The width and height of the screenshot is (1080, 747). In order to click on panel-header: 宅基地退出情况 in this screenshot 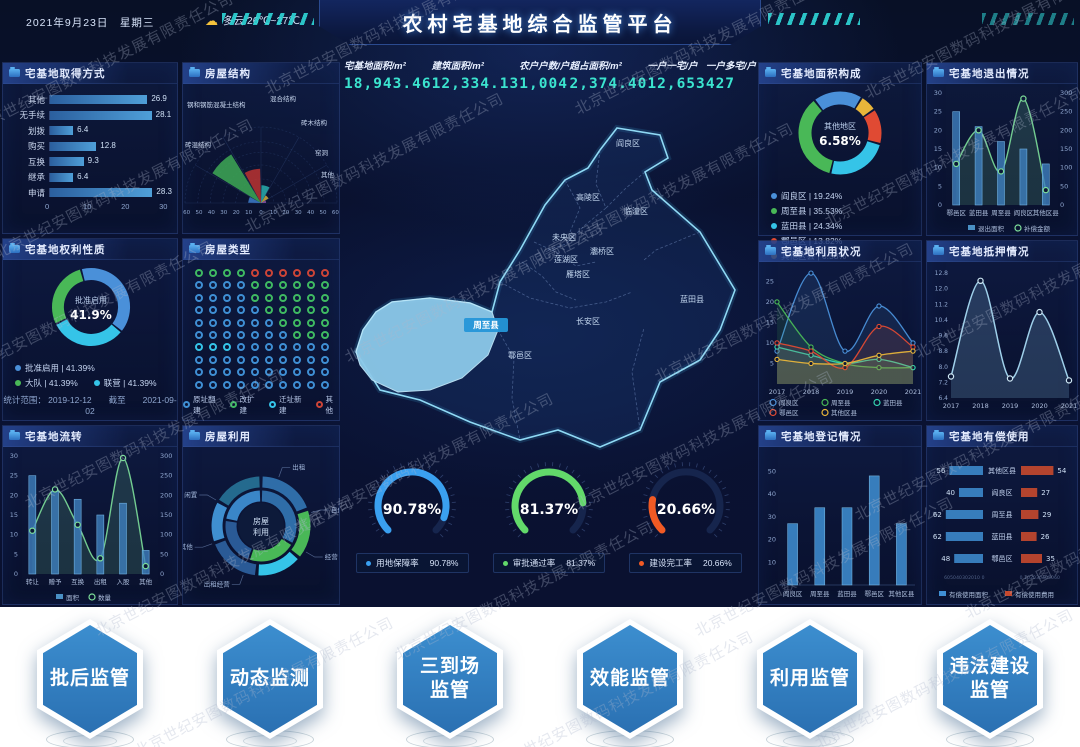, I will do `click(1002, 73)`.